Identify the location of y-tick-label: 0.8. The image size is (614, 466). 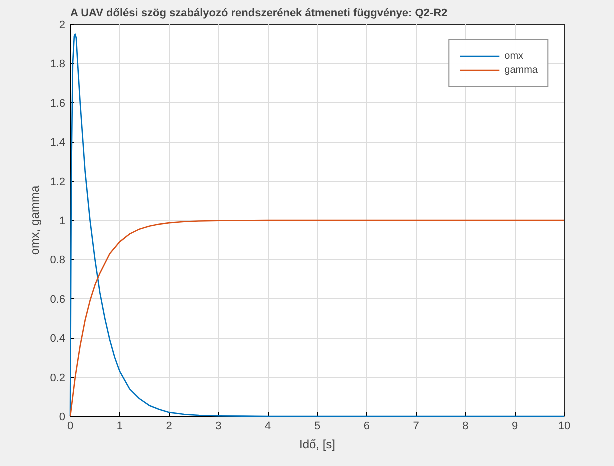
(58, 260).